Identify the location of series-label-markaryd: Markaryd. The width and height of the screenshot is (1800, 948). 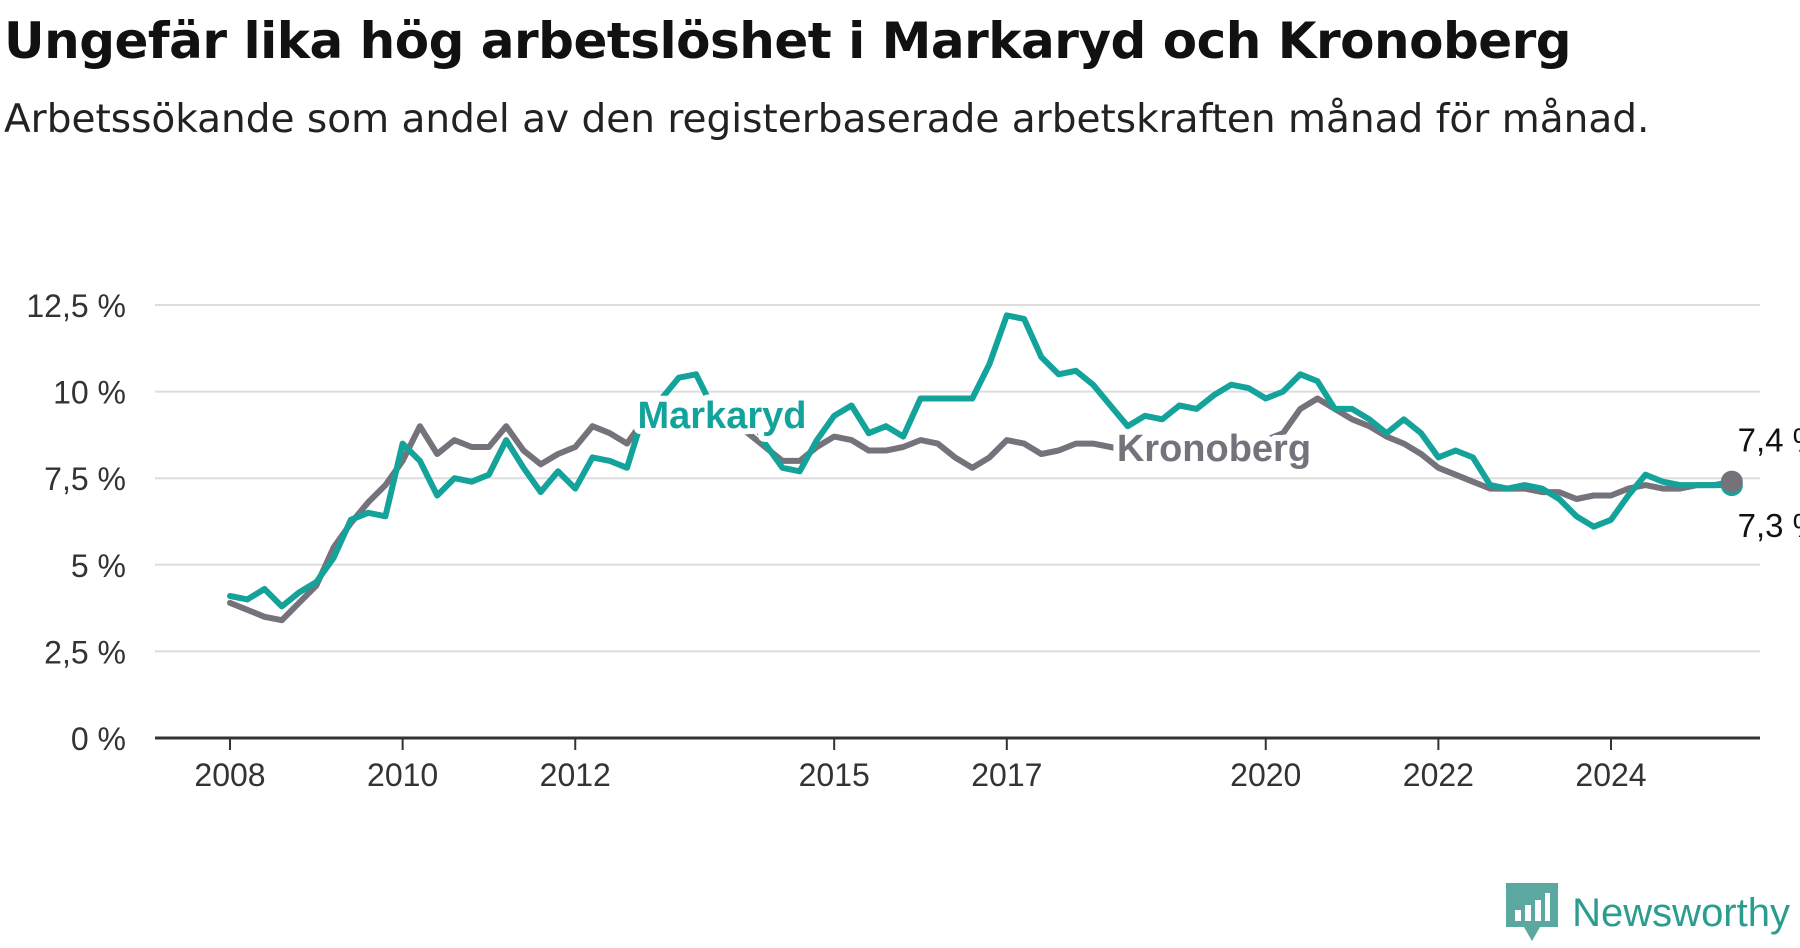
(721, 416).